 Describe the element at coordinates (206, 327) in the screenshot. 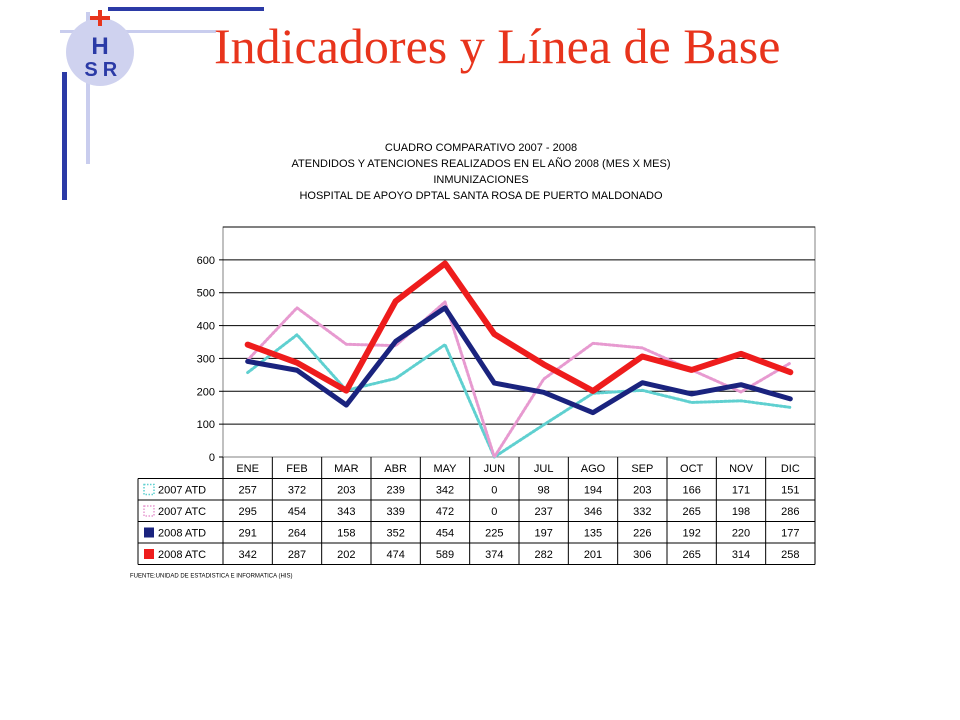

I see `y-tick-label: 400` at that location.